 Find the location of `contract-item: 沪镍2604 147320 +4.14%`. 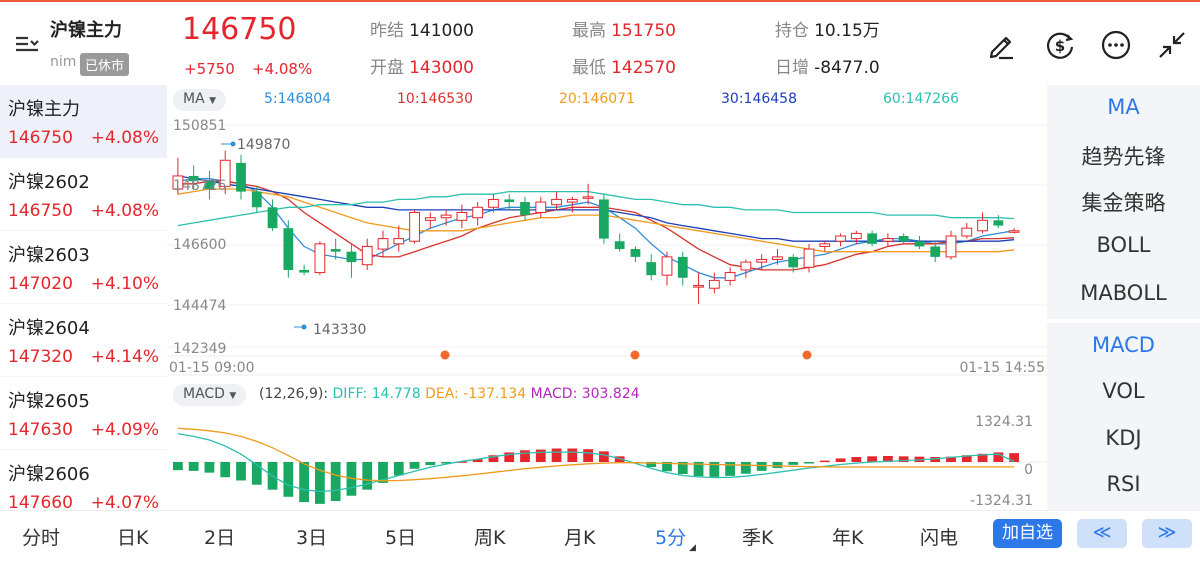

contract-item: 沪镍2604 147320 +4.14% is located at coordinates (83, 340).